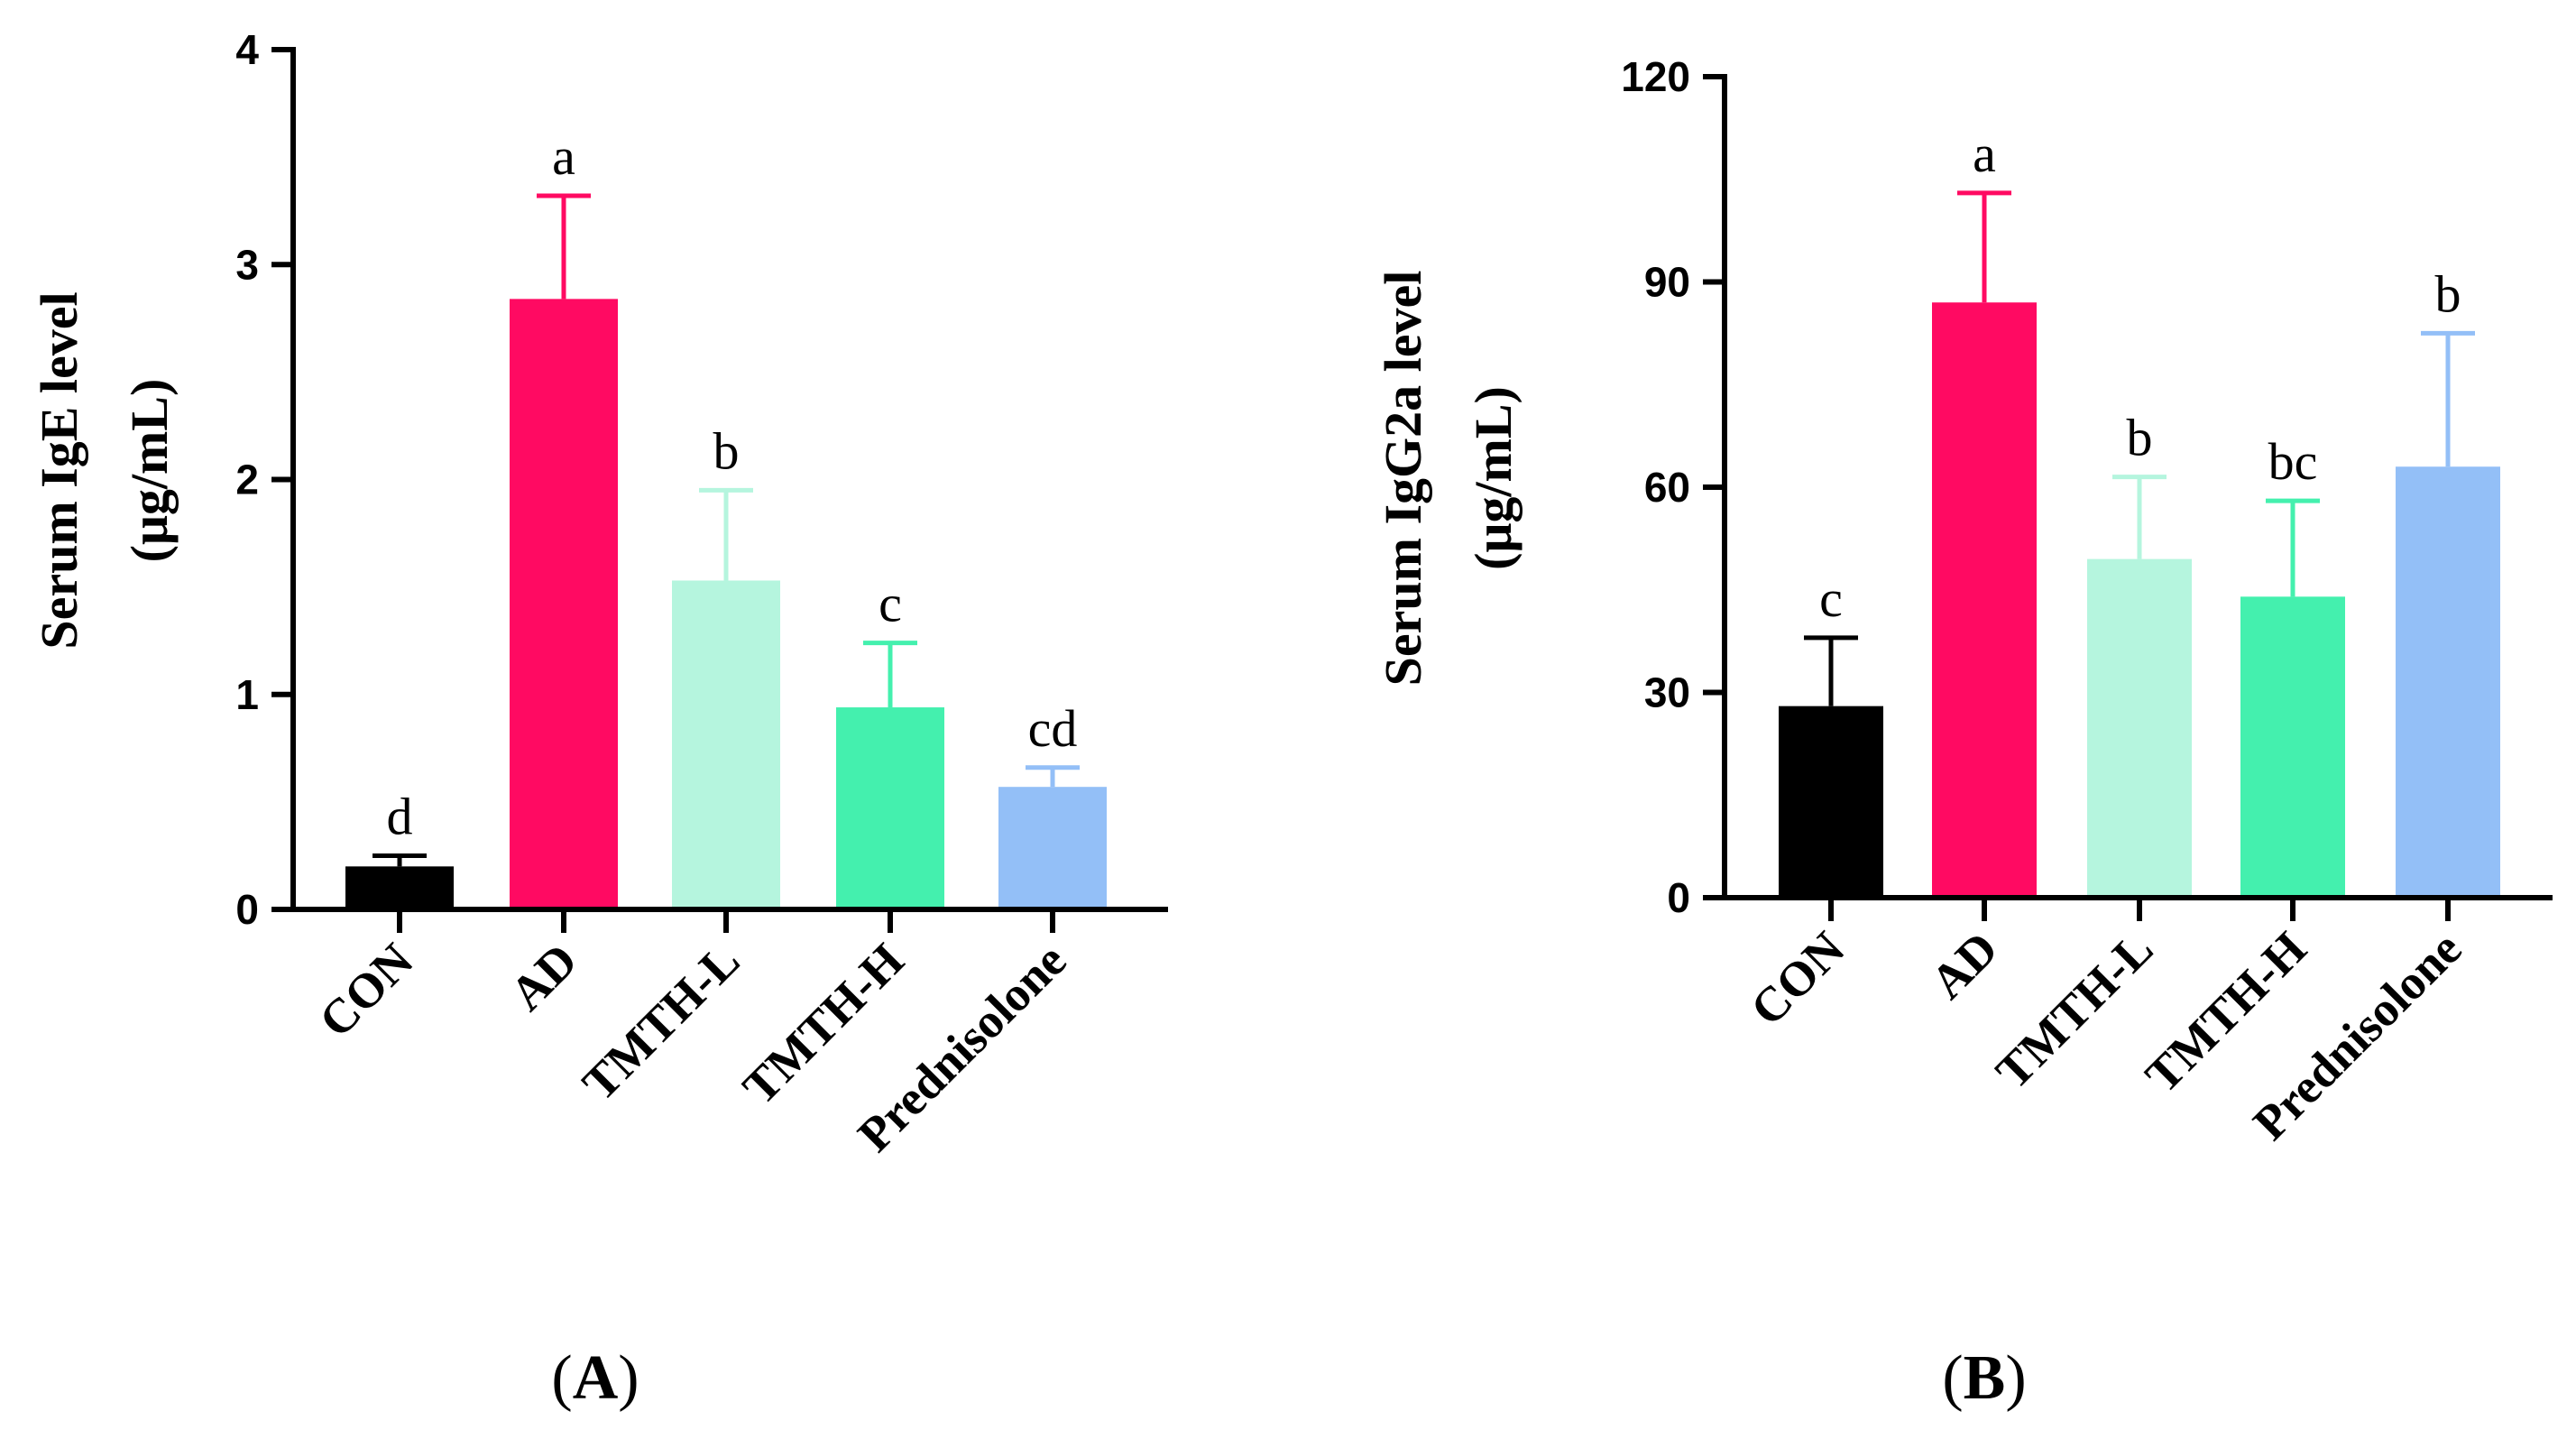 This screenshot has height=1439, width=2576. Describe the element at coordinates (1667, 487) in the screenshot. I see `y-tick-label: 60` at that location.